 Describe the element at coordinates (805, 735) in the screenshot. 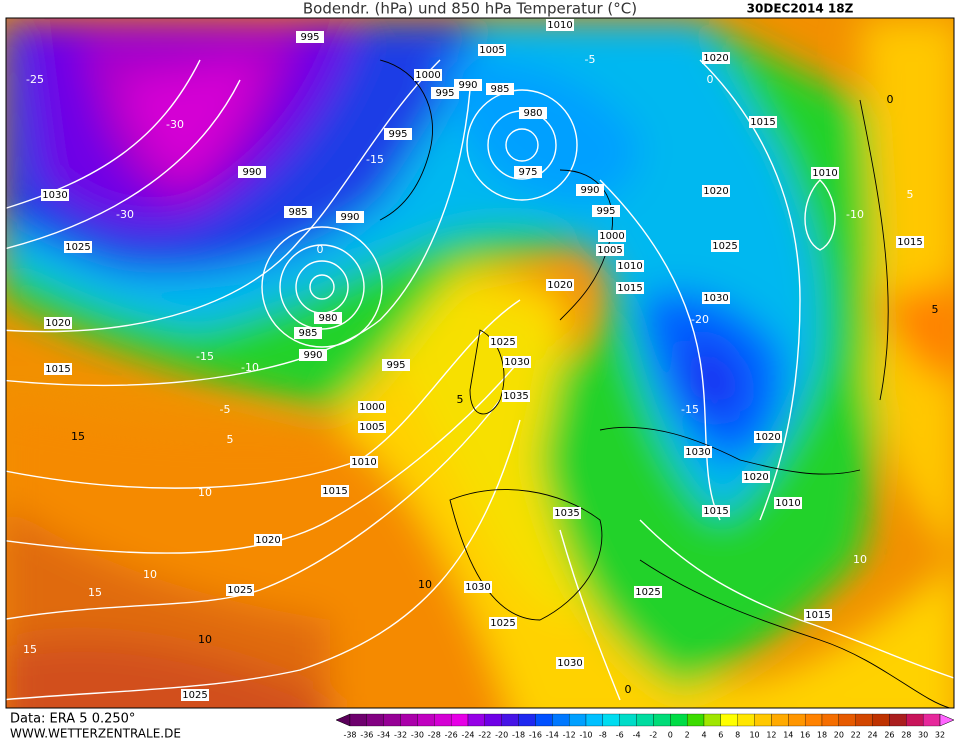

I see `colorbar-label: 16` at that location.